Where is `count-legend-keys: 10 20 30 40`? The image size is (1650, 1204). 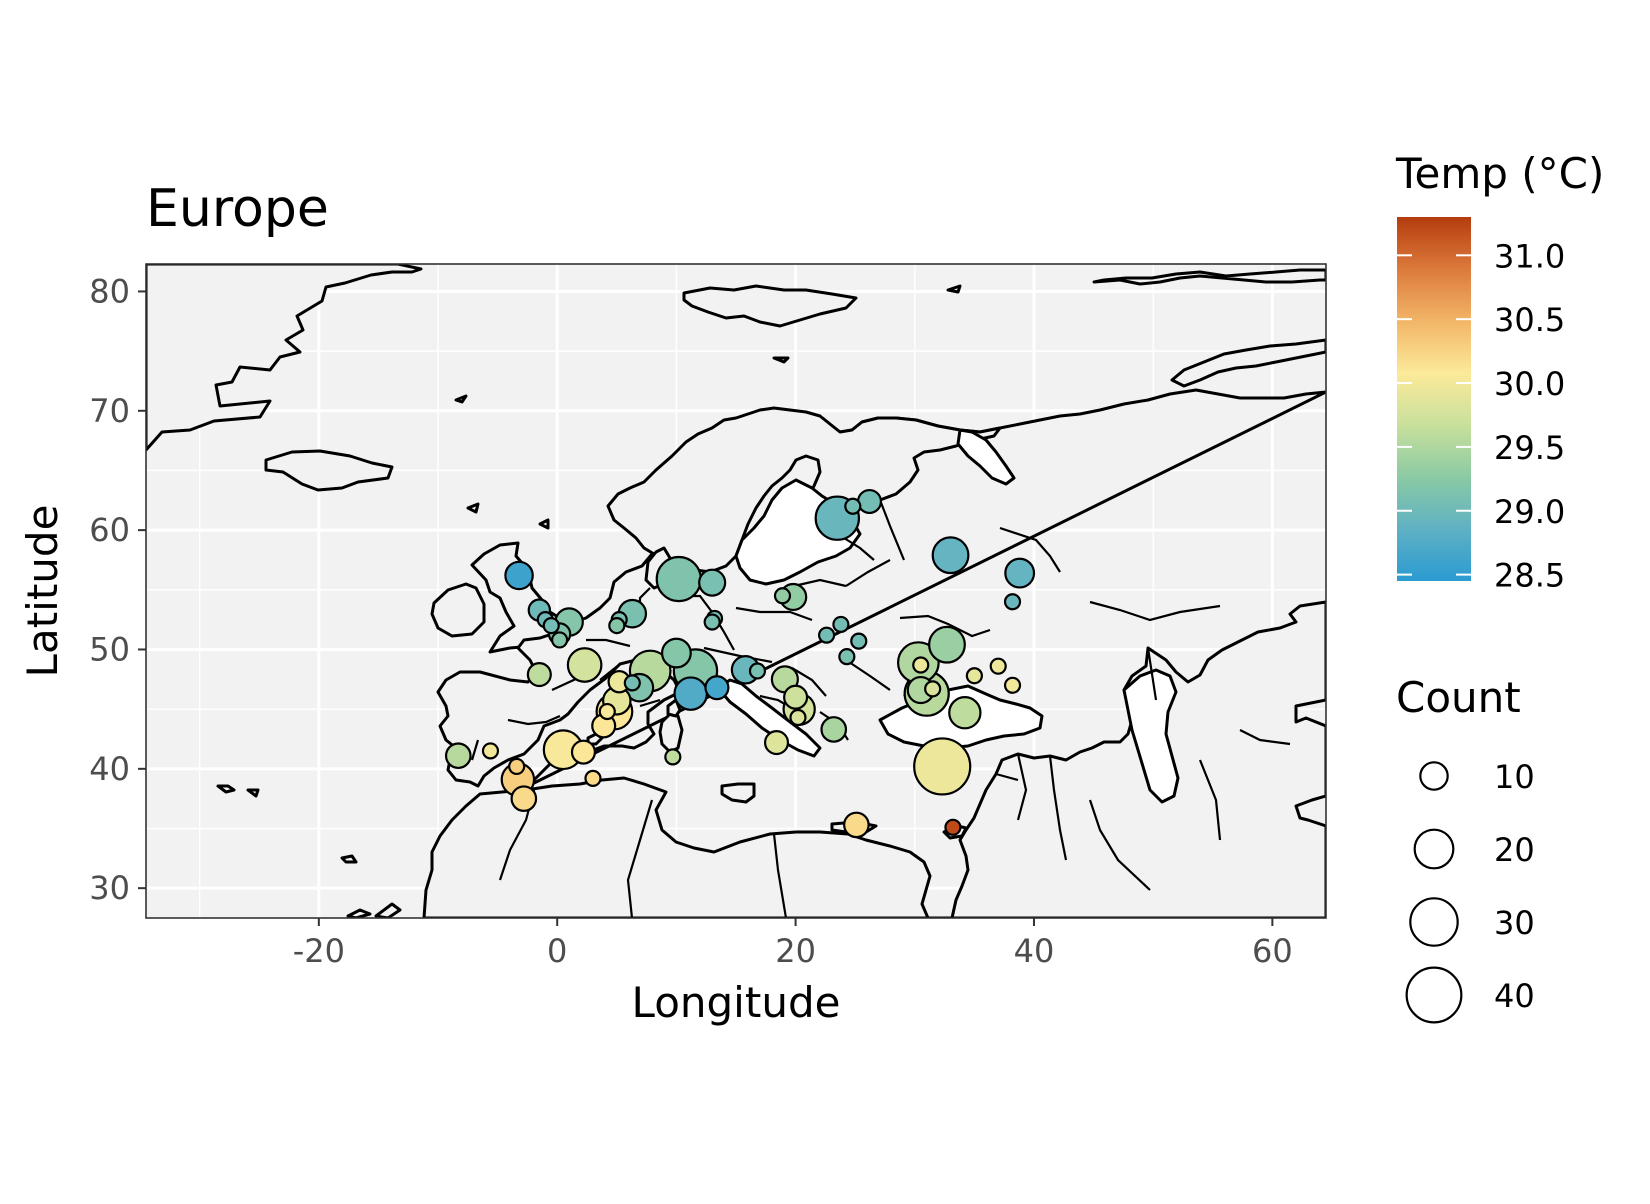
count-legend-keys: 10 20 30 40 is located at coordinates (1470, 891).